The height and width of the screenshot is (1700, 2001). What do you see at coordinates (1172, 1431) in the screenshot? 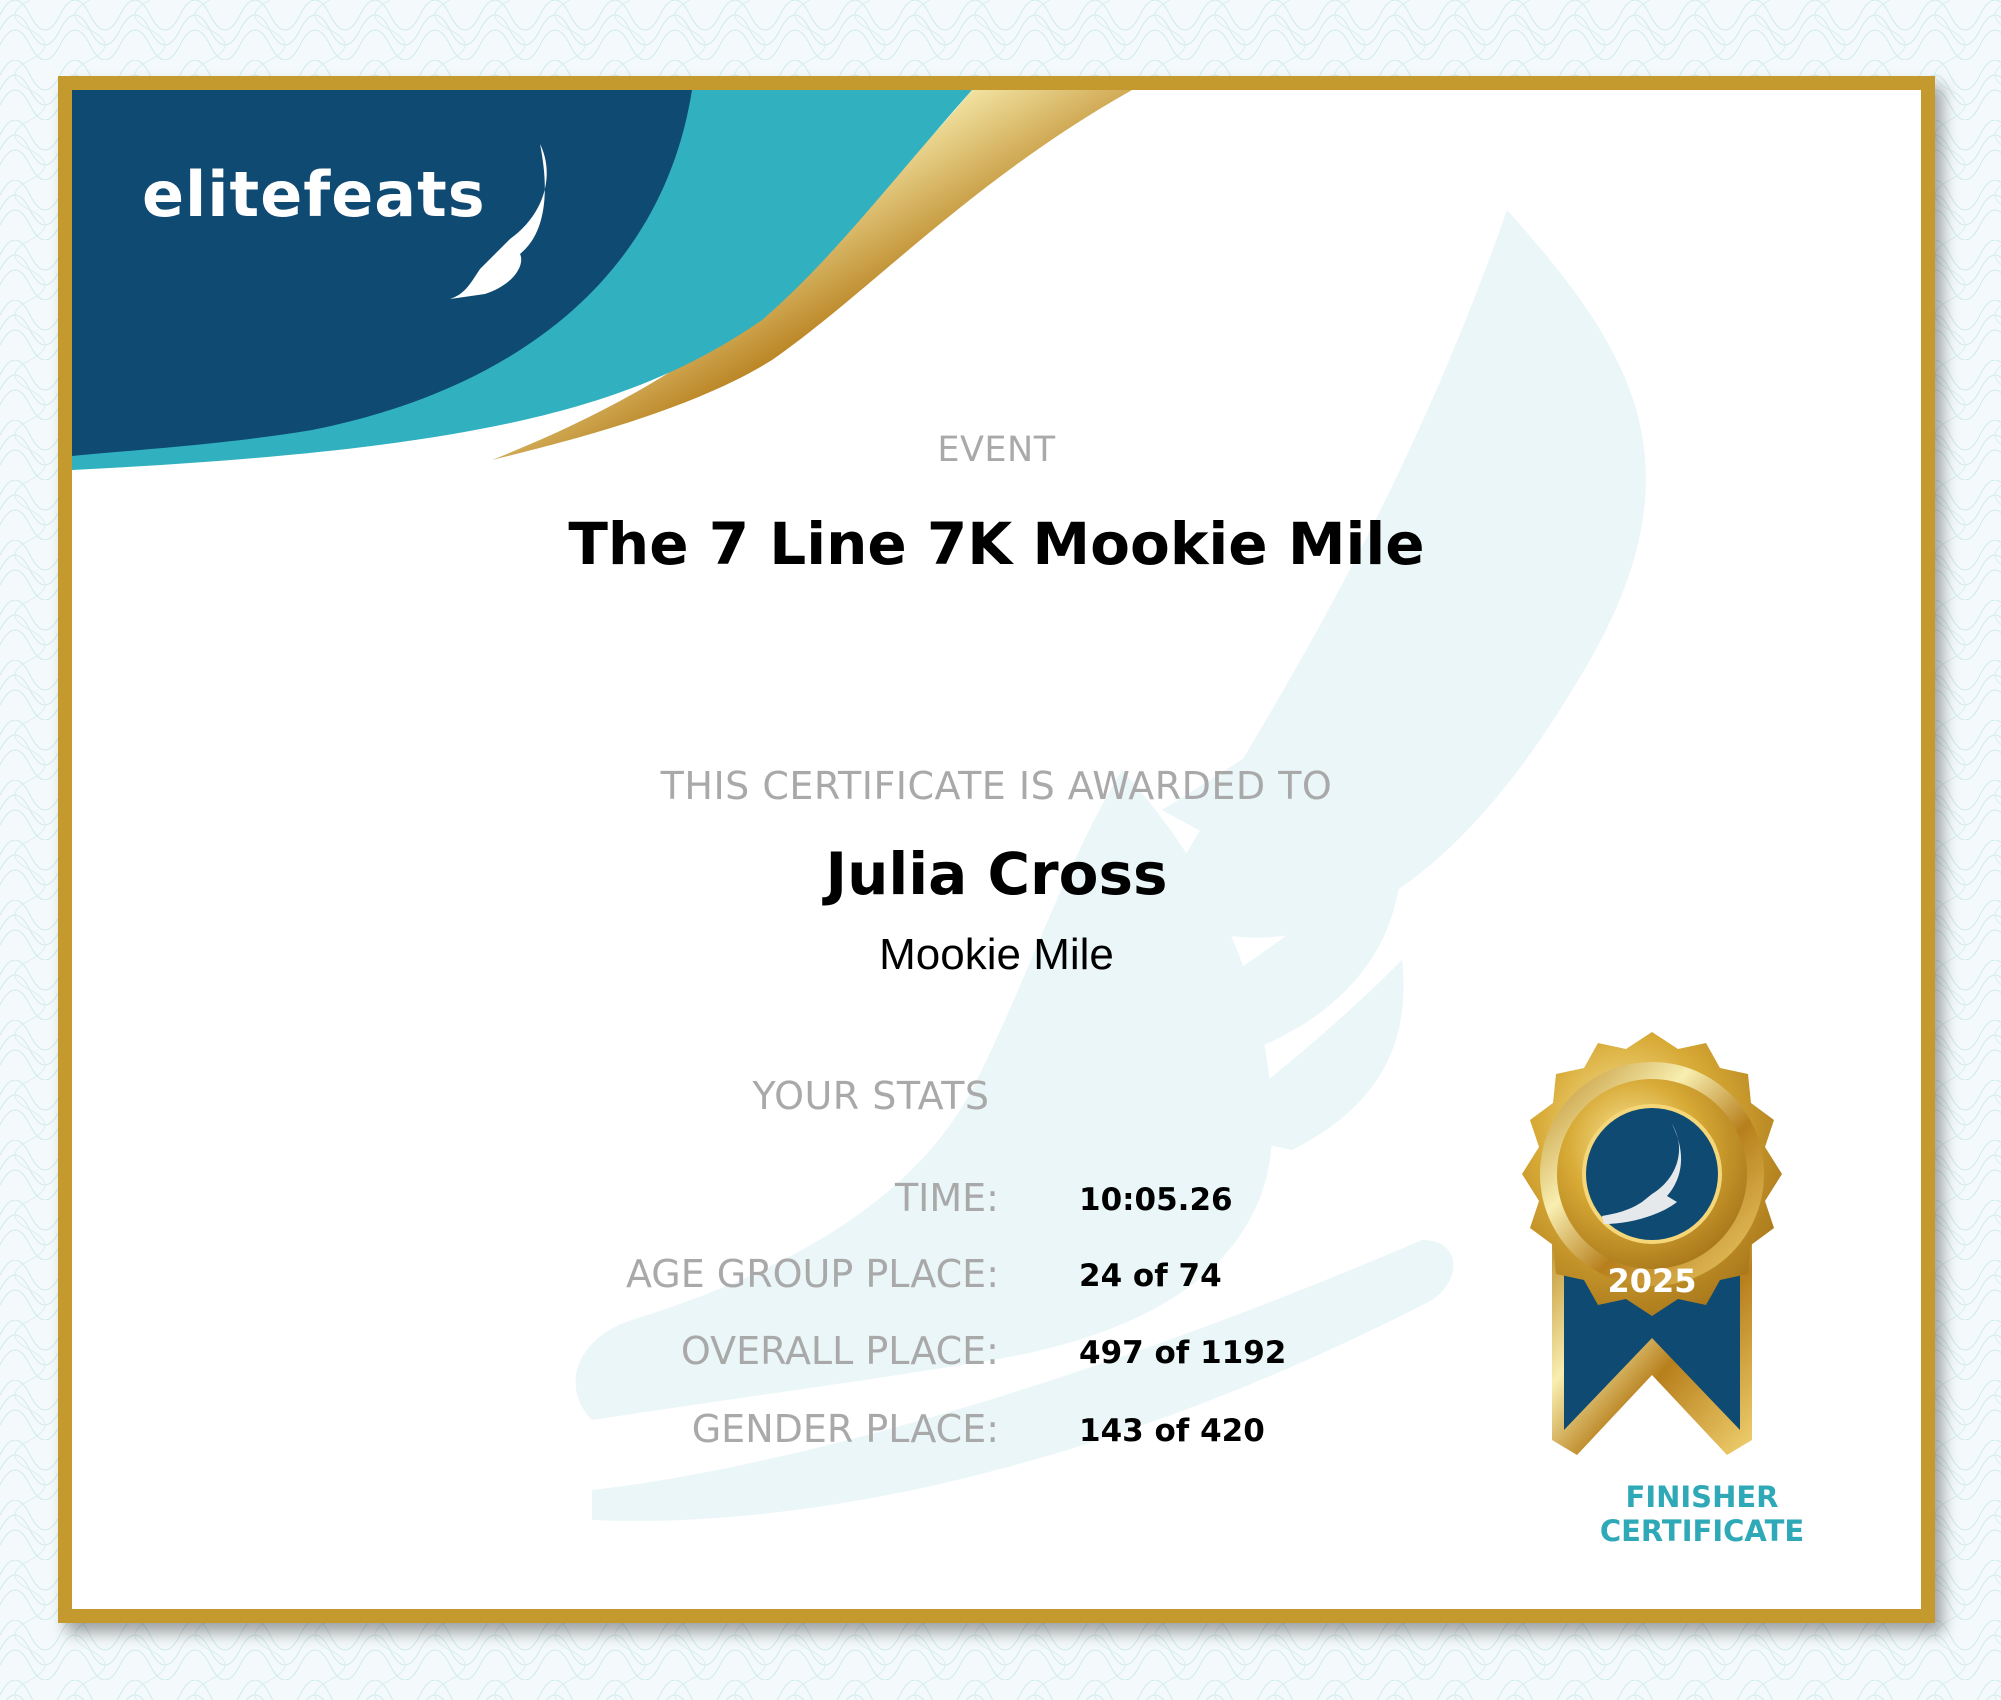
I see `stat-value: 143 of 420` at bounding box center [1172, 1431].